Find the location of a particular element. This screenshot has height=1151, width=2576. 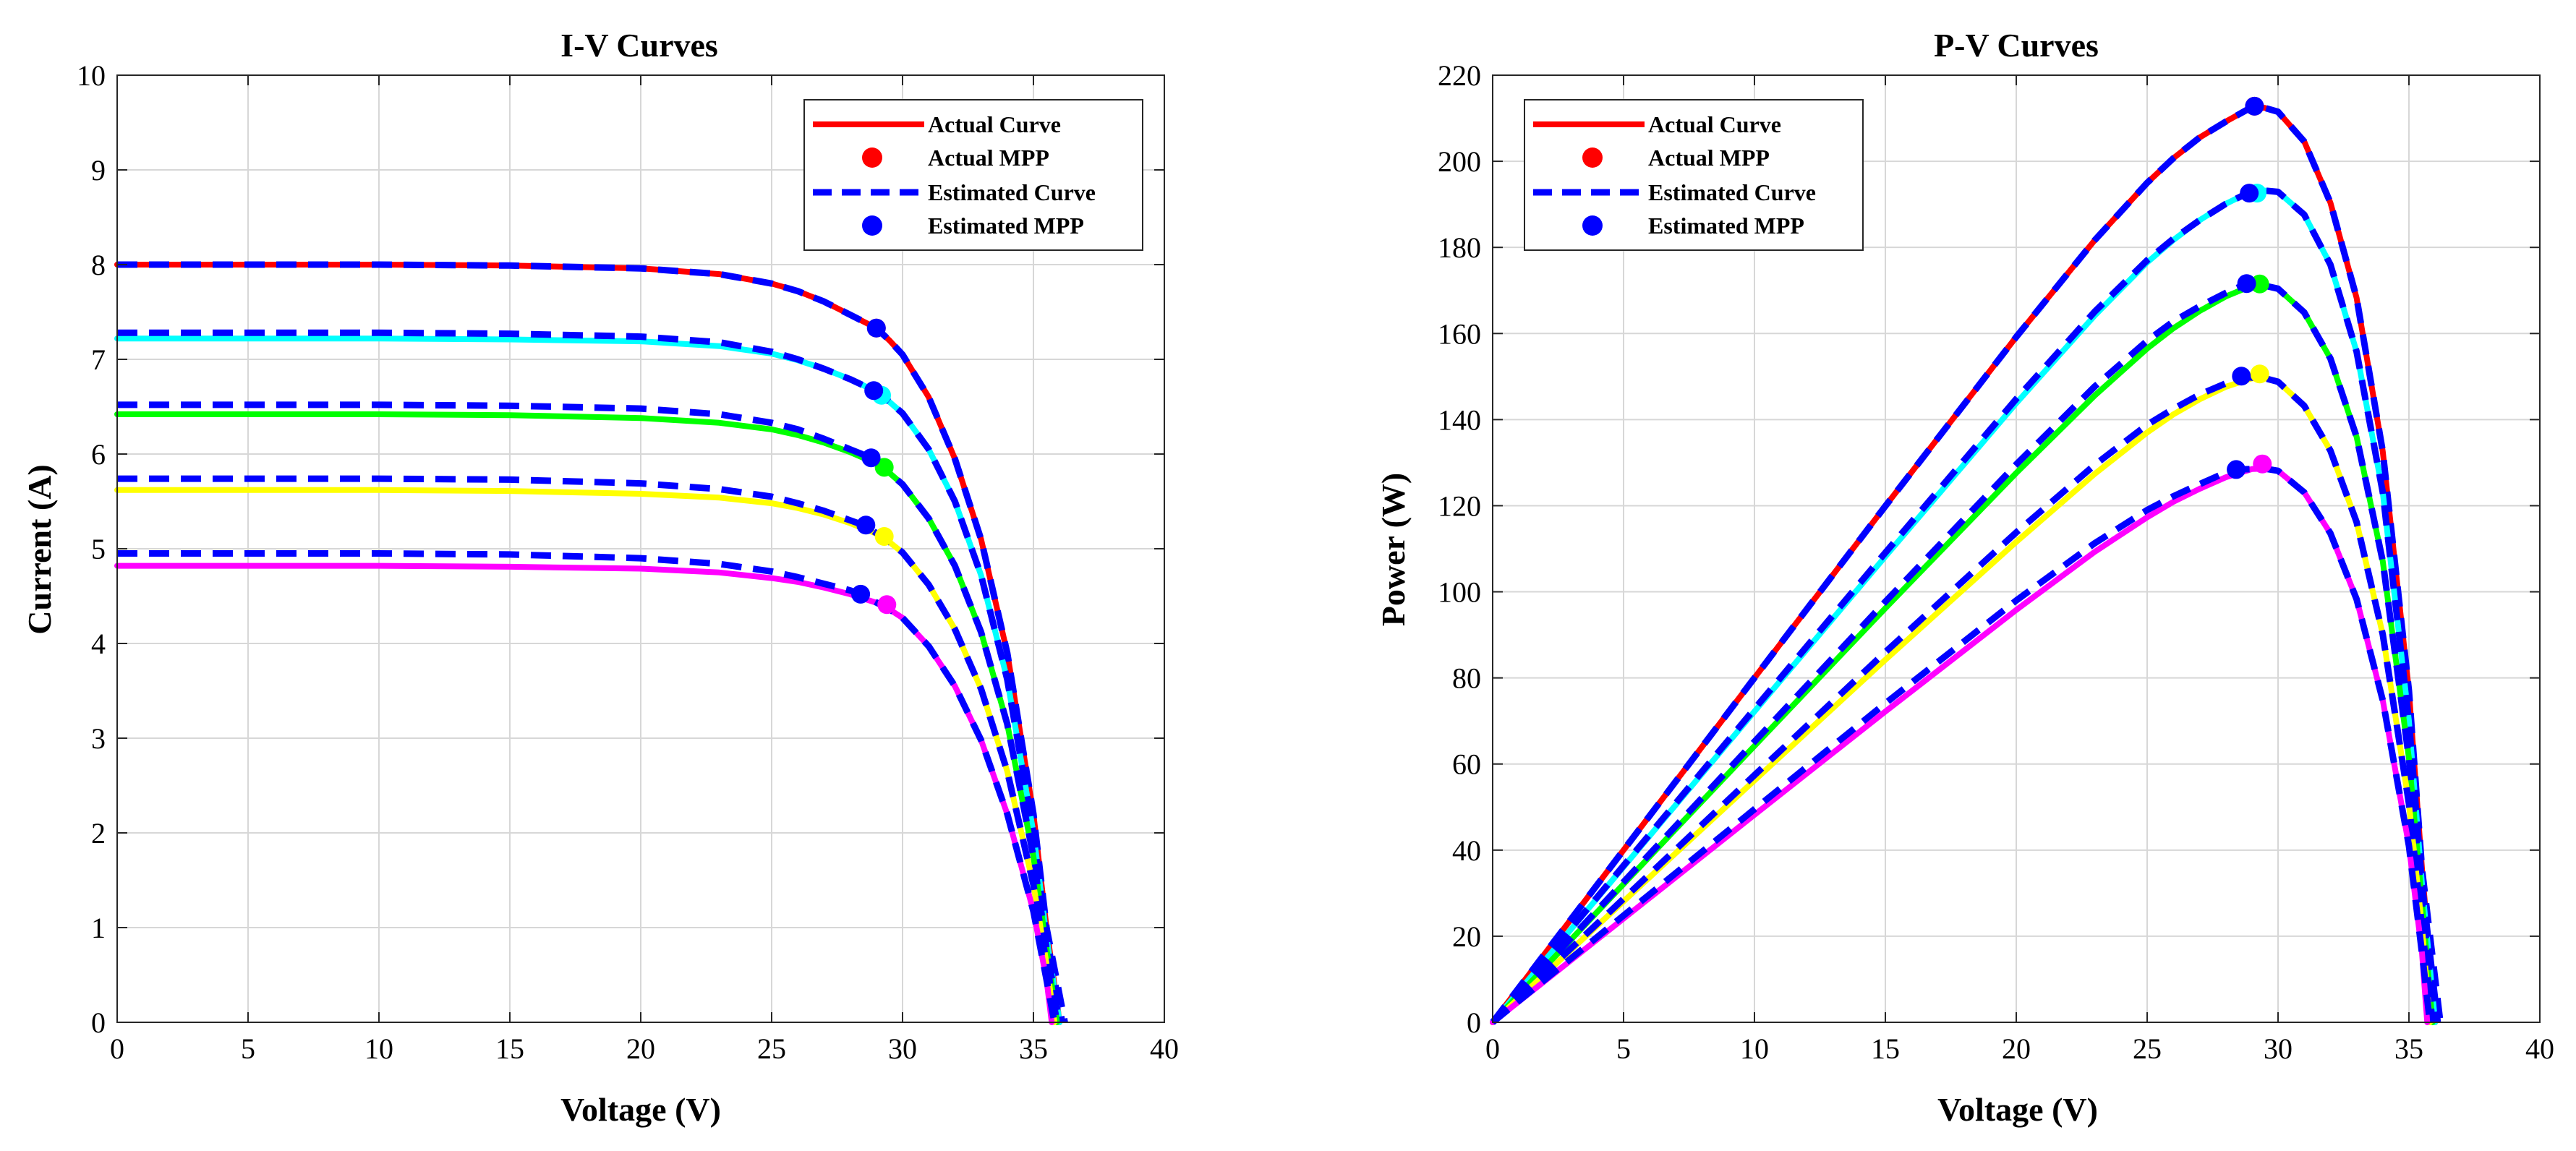

iv-x-axis-title: Voltage (V) is located at coordinates (640, 1110).